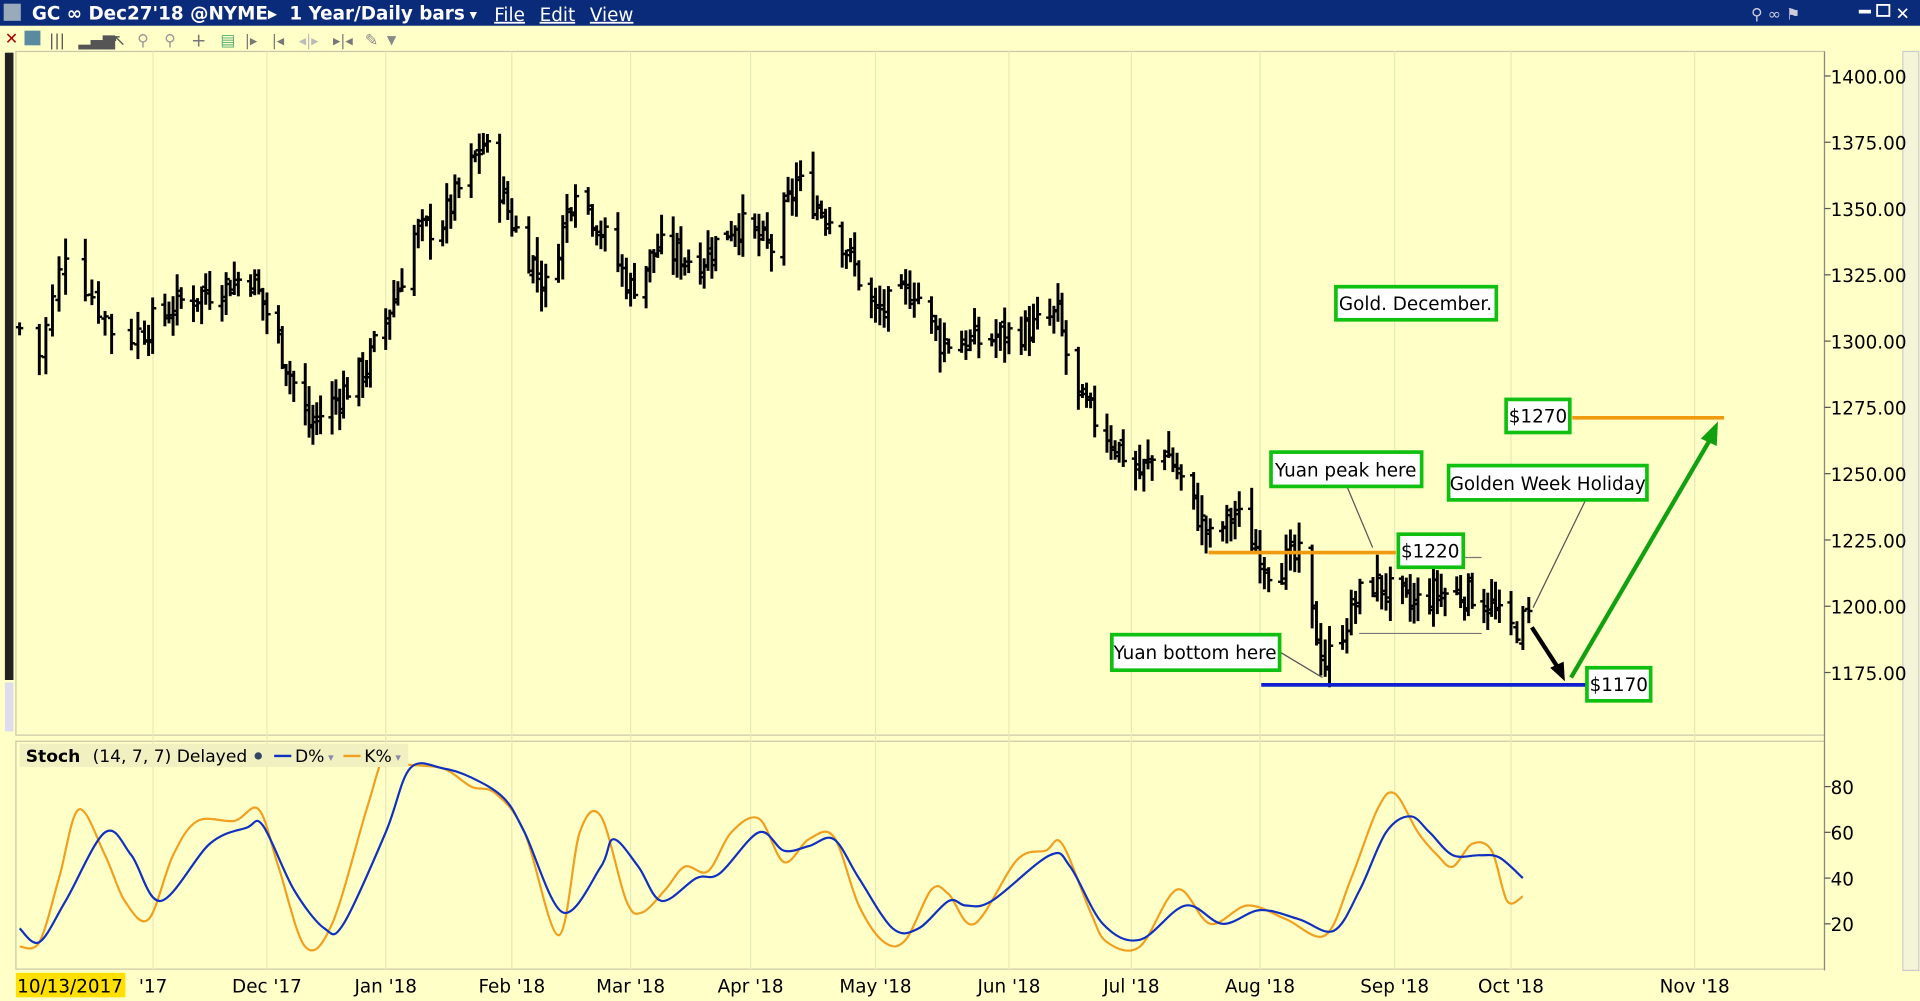 The width and height of the screenshot is (1920, 1001). I want to click on d-legend-label: D%, so click(309, 757).